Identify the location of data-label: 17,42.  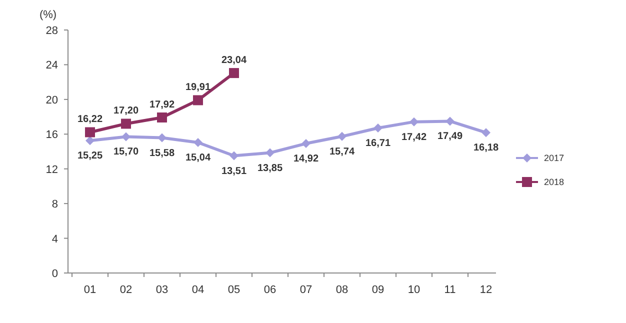
(414, 137).